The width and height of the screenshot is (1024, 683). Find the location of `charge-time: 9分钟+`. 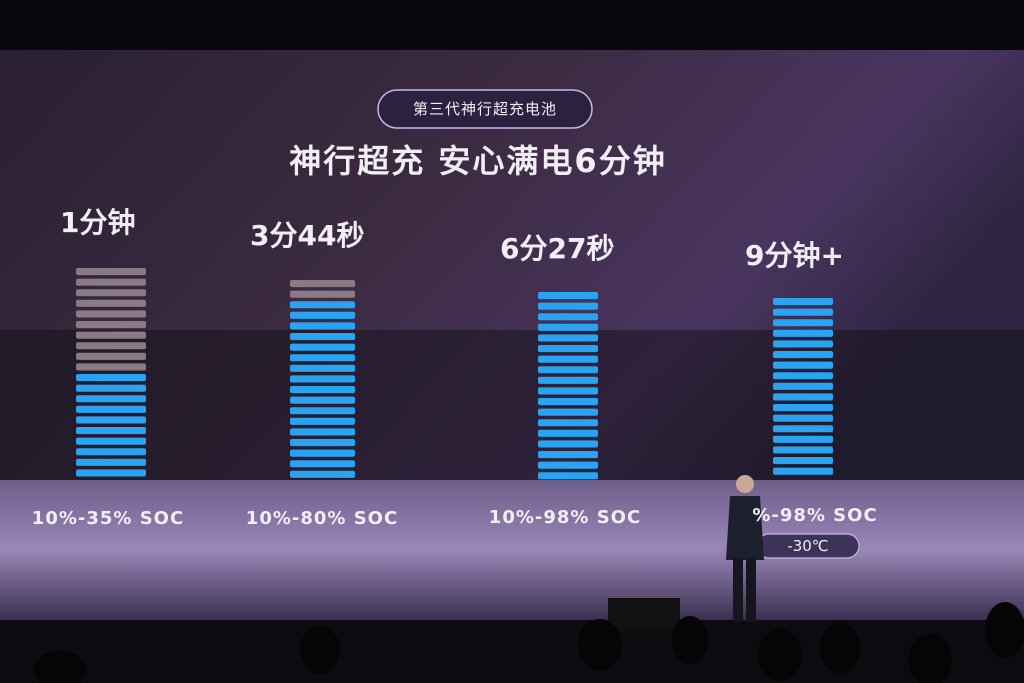

charge-time: 9分钟+ is located at coordinates (794, 255).